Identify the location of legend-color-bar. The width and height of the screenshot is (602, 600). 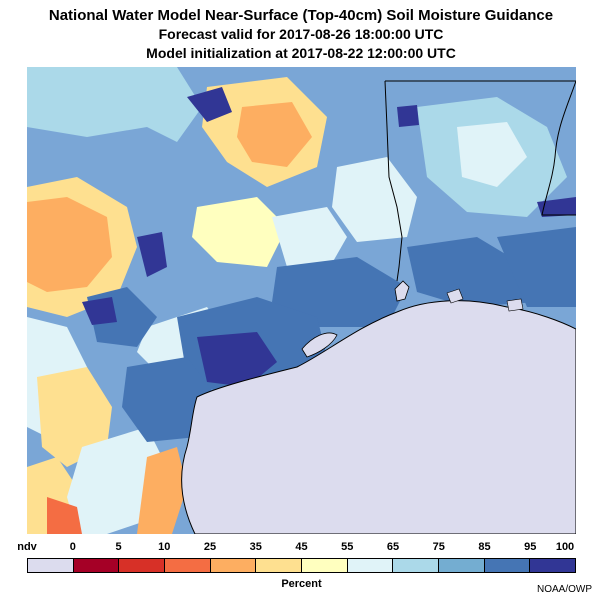
(301, 565).